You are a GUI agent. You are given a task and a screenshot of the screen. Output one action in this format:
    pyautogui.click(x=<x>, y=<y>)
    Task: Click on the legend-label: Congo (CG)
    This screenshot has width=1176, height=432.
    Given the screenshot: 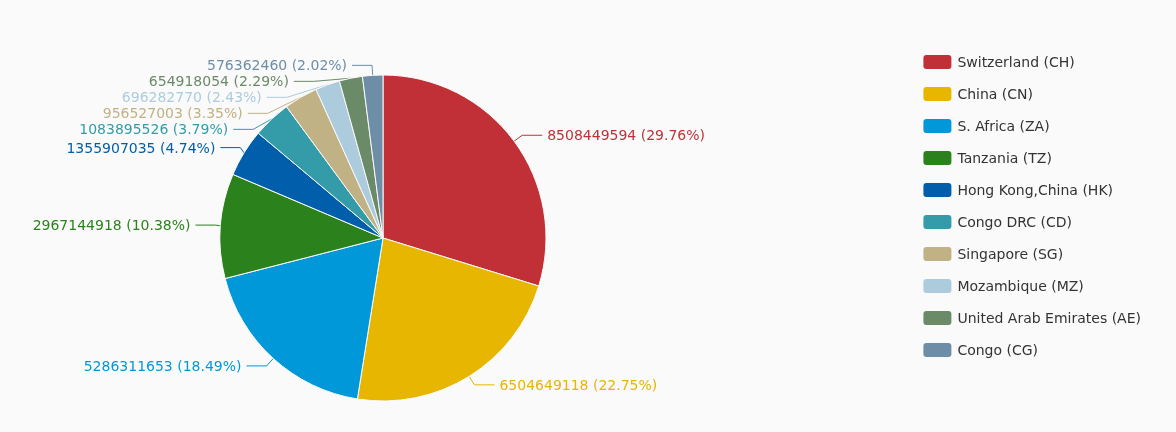 What is the action you would take?
    pyautogui.click(x=998, y=350)
    